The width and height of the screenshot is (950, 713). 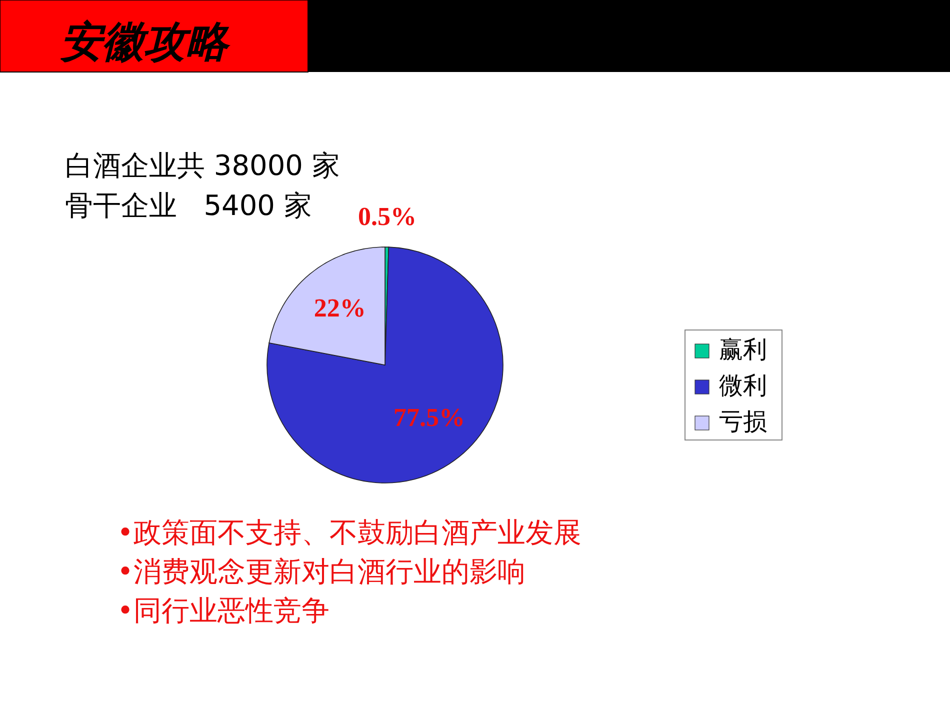 What do you see at coordinates (202, 165) in the screenshot?
I see `text: 白酒企业共 38000 家` at bounding box center [202, 165].